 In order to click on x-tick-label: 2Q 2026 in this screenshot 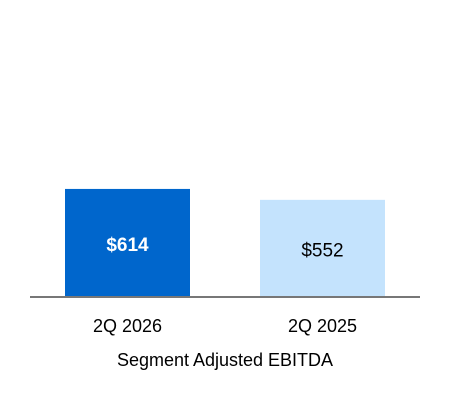, I will do `click(127, 326)`.